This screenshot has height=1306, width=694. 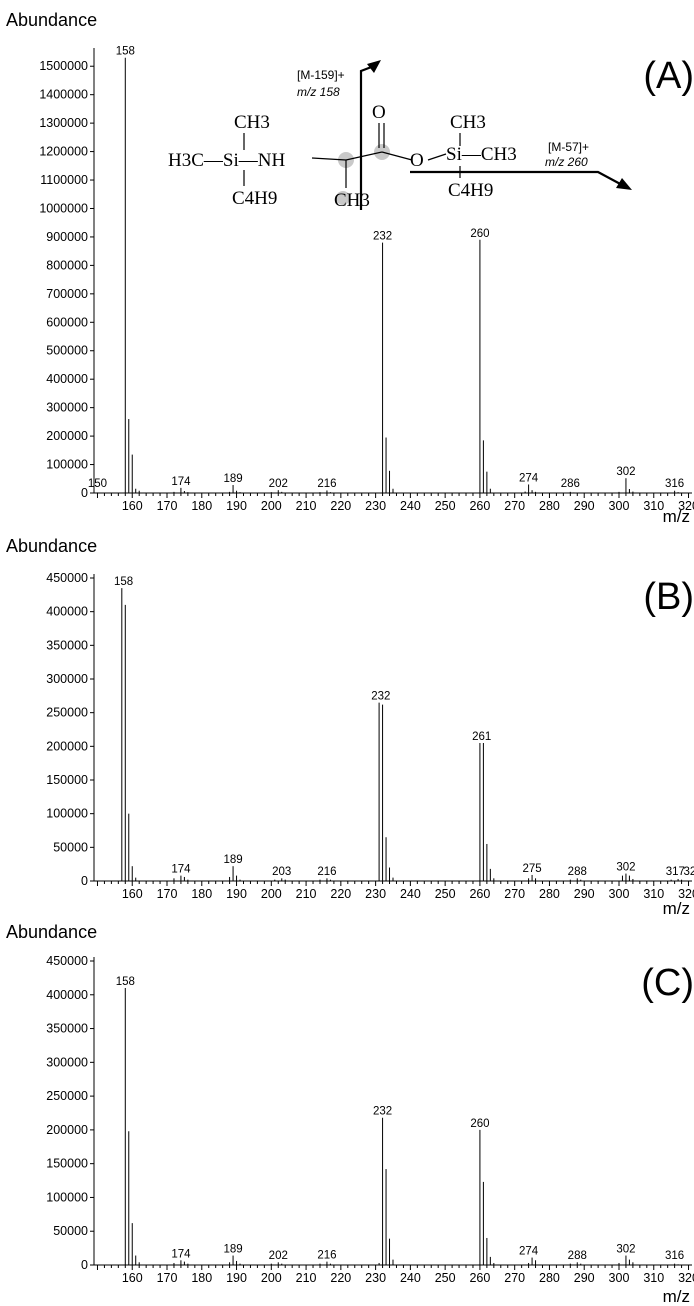 I want to click on panel-letter: (A), so click(x=668, y=76).